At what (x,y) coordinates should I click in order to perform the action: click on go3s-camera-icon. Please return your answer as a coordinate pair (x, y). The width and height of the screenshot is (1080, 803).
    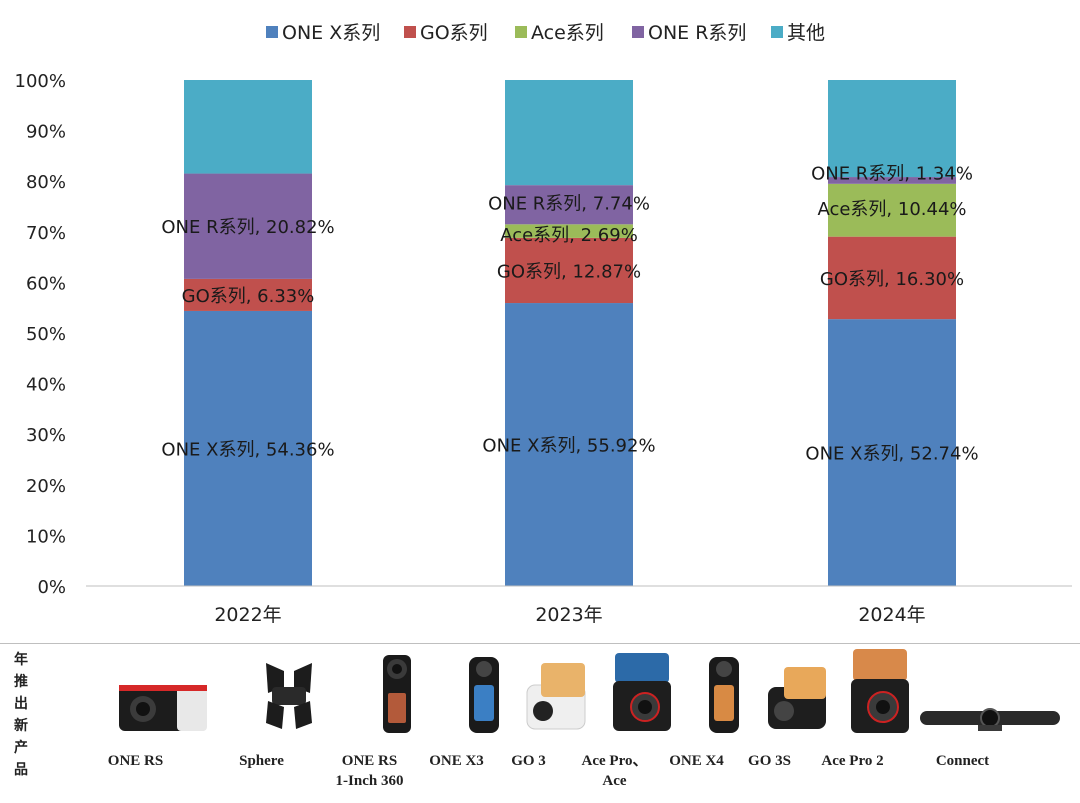
    Looking at the image, I should click on (797, 699).